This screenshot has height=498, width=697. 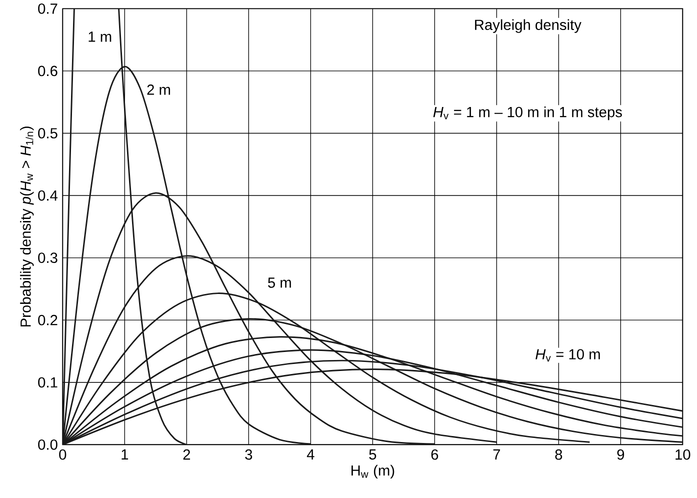 What do you see at coordinates (558, 454) in the screenshot?
I see `x-tick-label: 8` at bounding box center [558, 454].